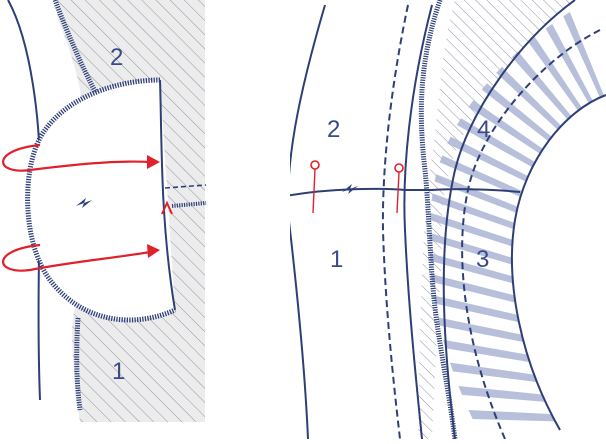 The image size is (606, 444). I want to click on facing-half-circle, so click(101, 200).